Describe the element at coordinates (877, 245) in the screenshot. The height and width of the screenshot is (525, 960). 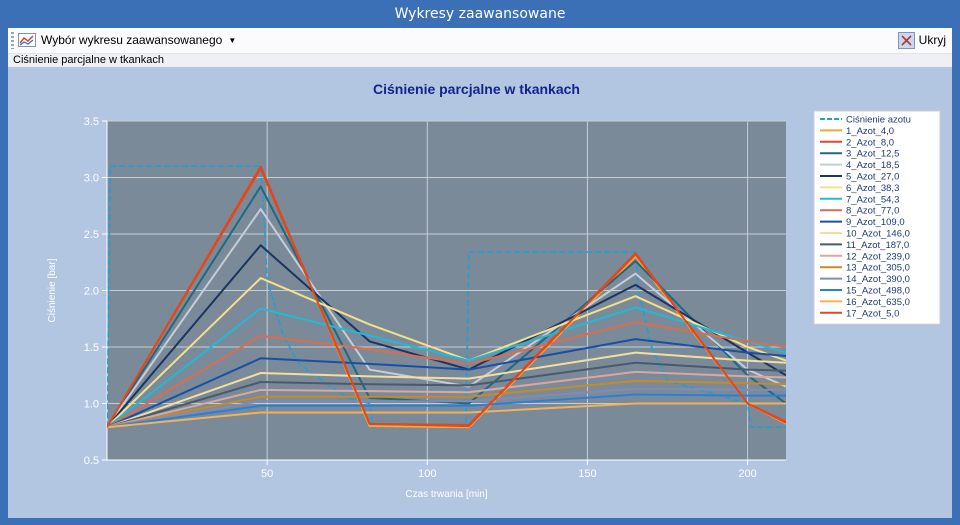
I see `legend-entry: 11_Azot_187,0` at that location.